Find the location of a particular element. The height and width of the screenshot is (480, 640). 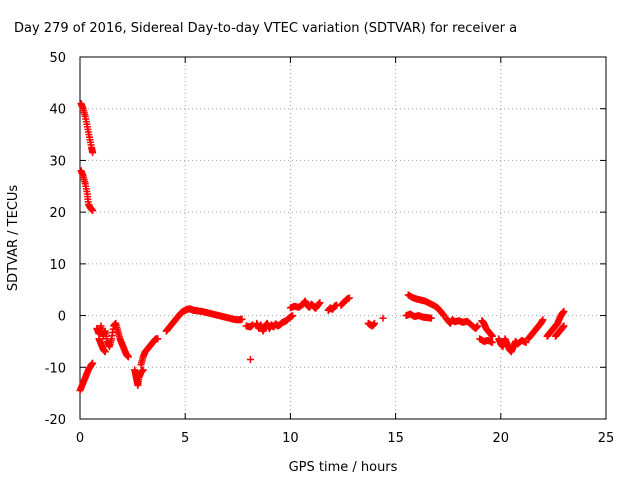

y-tick-label: 10 is located at coordinates (57, 265).